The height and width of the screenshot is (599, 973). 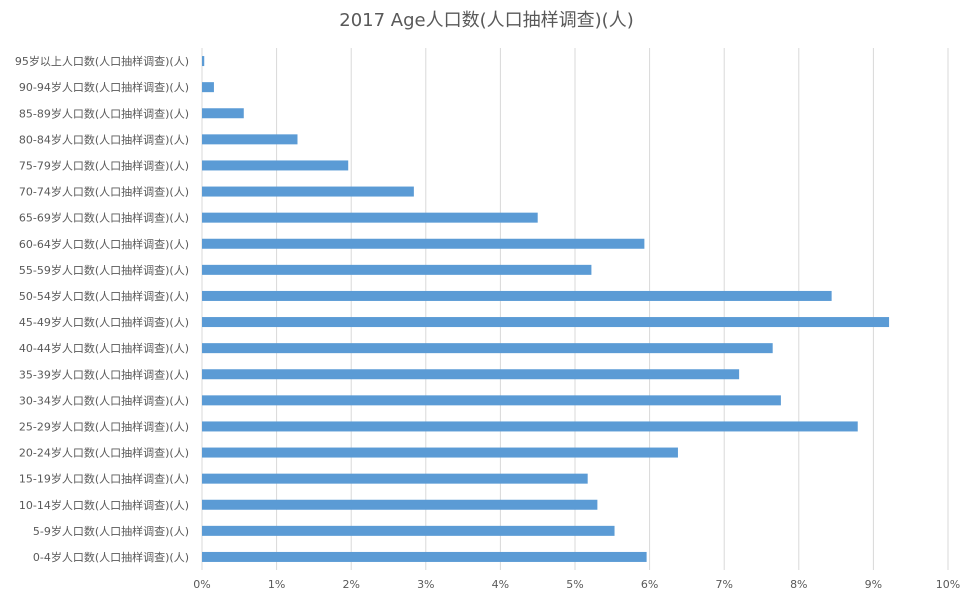 What do you see at coordinates (104, 244) in the screenshot?
I see `category-label: 60-64岁人口数(人口抽样调查)(人)` at bounding box center [104, 244].